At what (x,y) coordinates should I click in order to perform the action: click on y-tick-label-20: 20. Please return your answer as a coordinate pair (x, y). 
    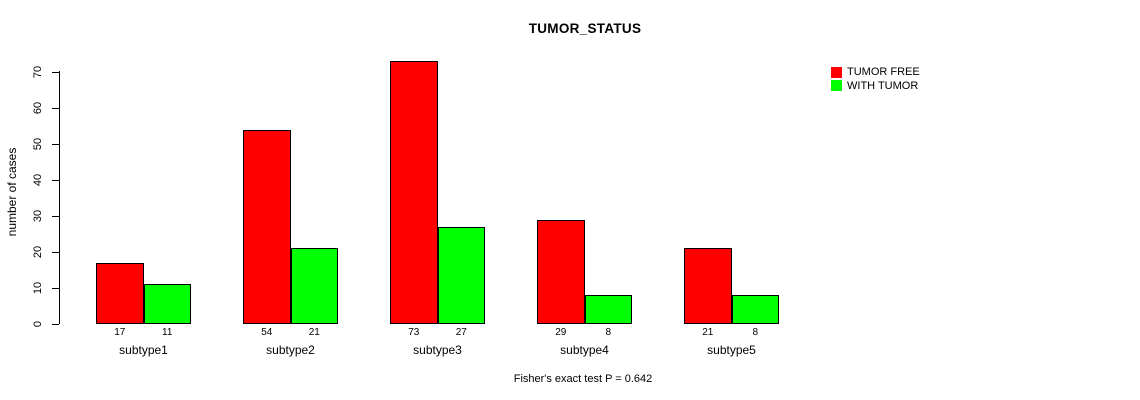
    Looking at the image, I should click on (38, 252).